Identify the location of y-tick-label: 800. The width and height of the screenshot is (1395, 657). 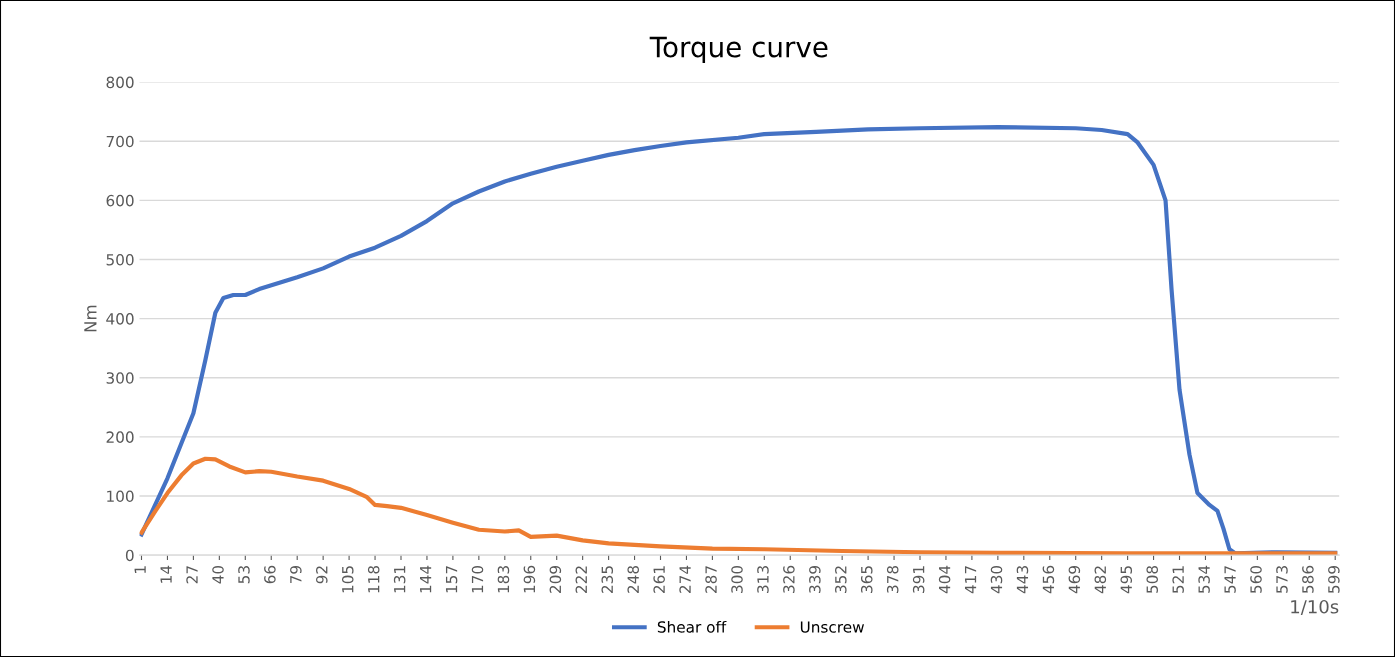
(120, 82).